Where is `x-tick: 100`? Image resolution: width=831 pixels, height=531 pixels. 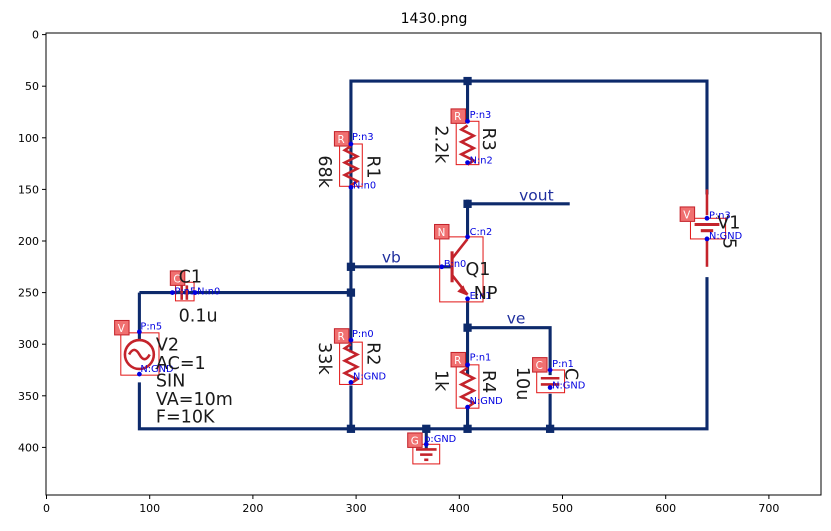
x-tick: 100 is located at coordinates (149, 505).